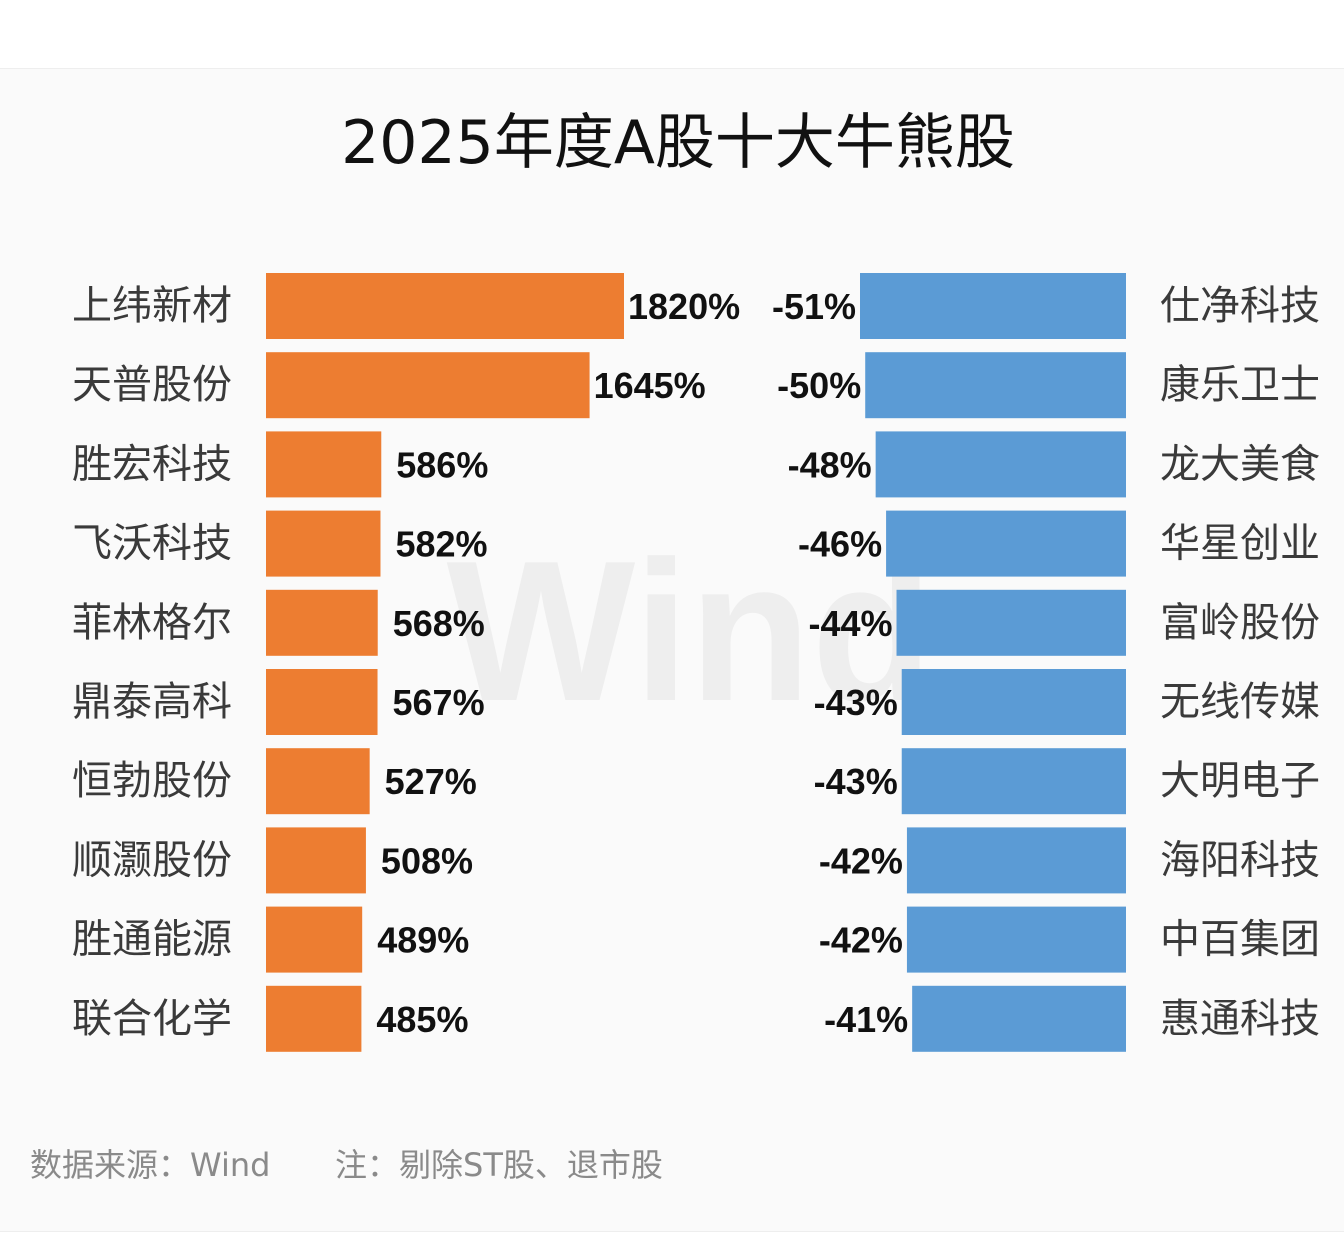 Image resolution: width=1344 pixels, height=1236 pixels. Describe the element at coordinates (1240, 781) in the screenshot. I see `bear-stock-name: 大明电子` at that location.